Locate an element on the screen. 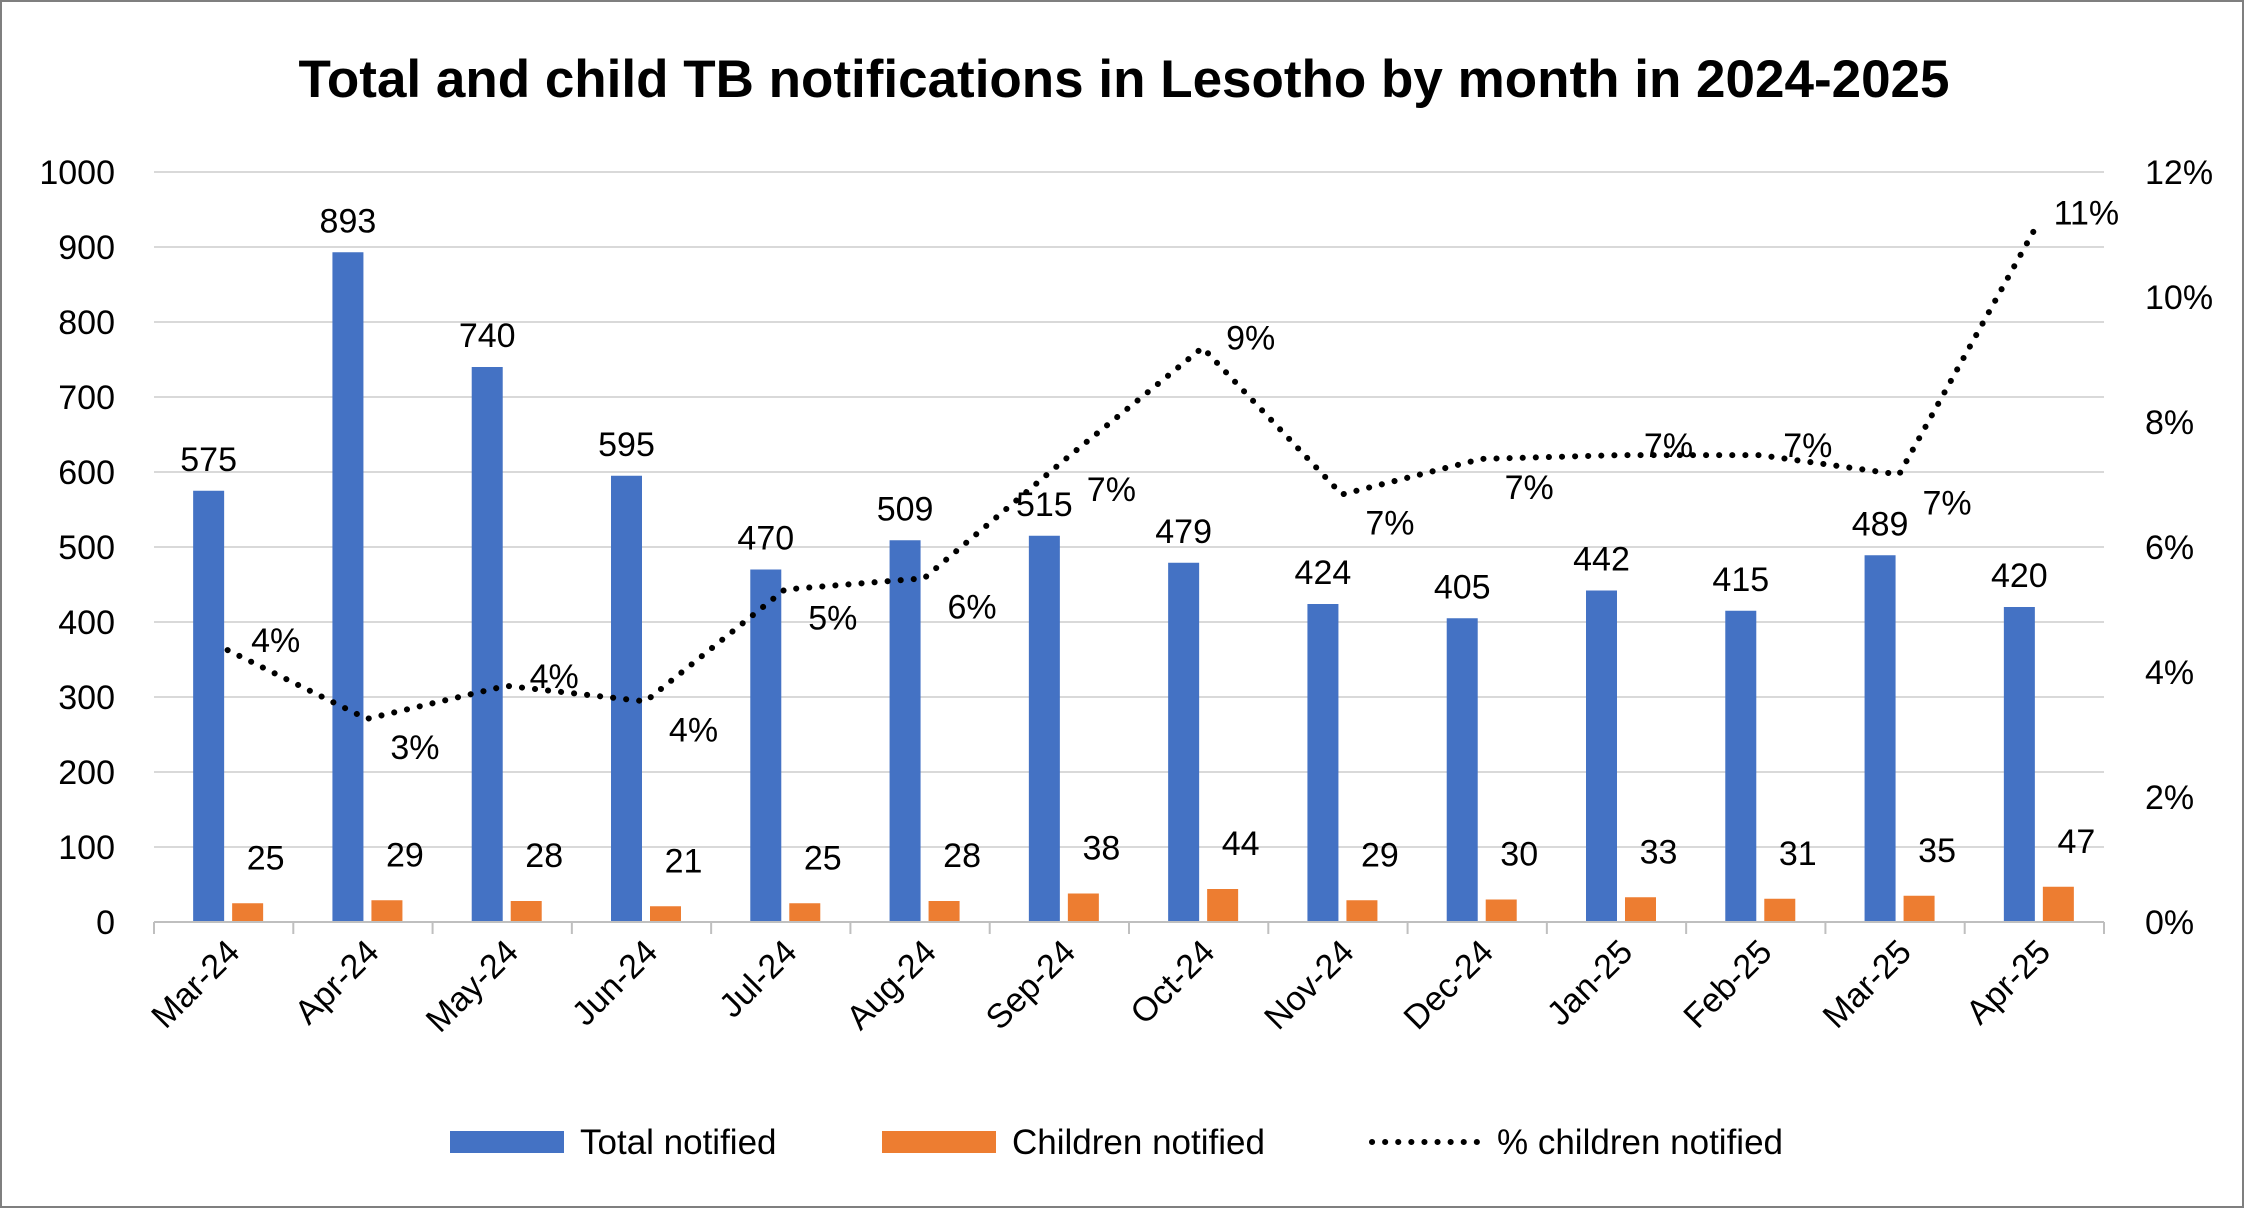  right-axis-tick-label: 4% is located at coordinates (2169, 673).